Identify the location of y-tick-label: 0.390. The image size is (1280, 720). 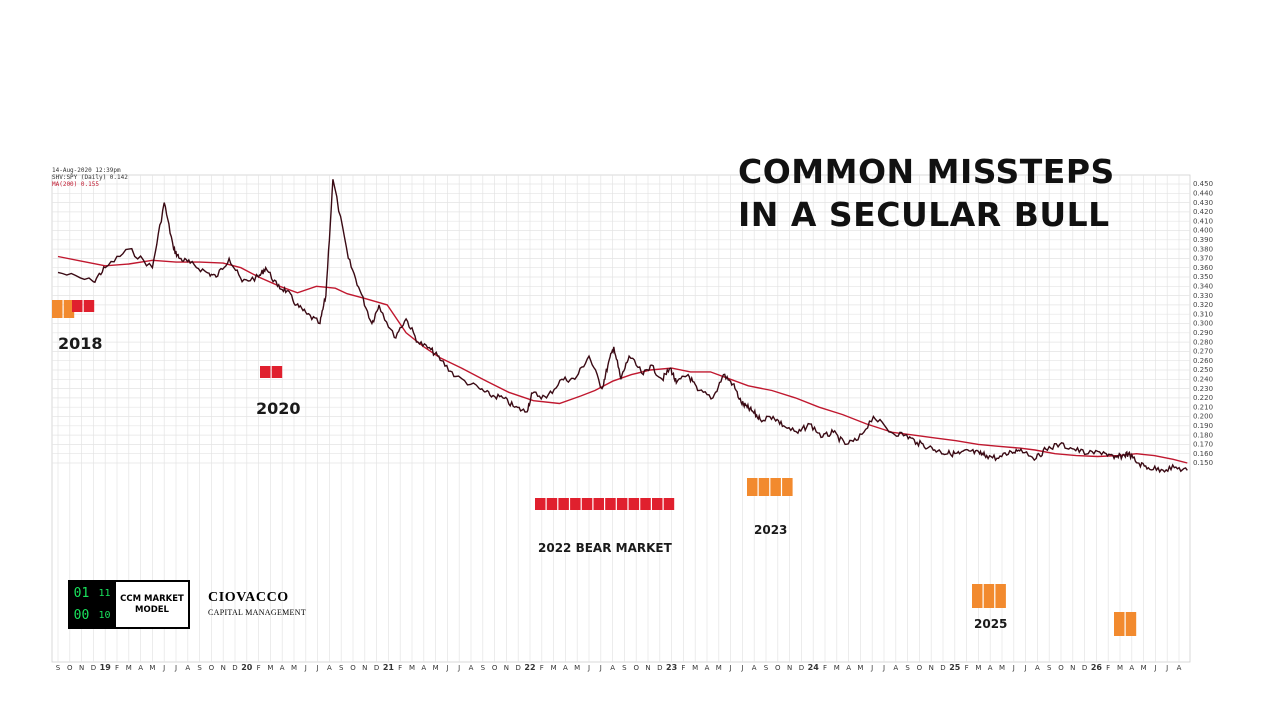
(1203, 240).